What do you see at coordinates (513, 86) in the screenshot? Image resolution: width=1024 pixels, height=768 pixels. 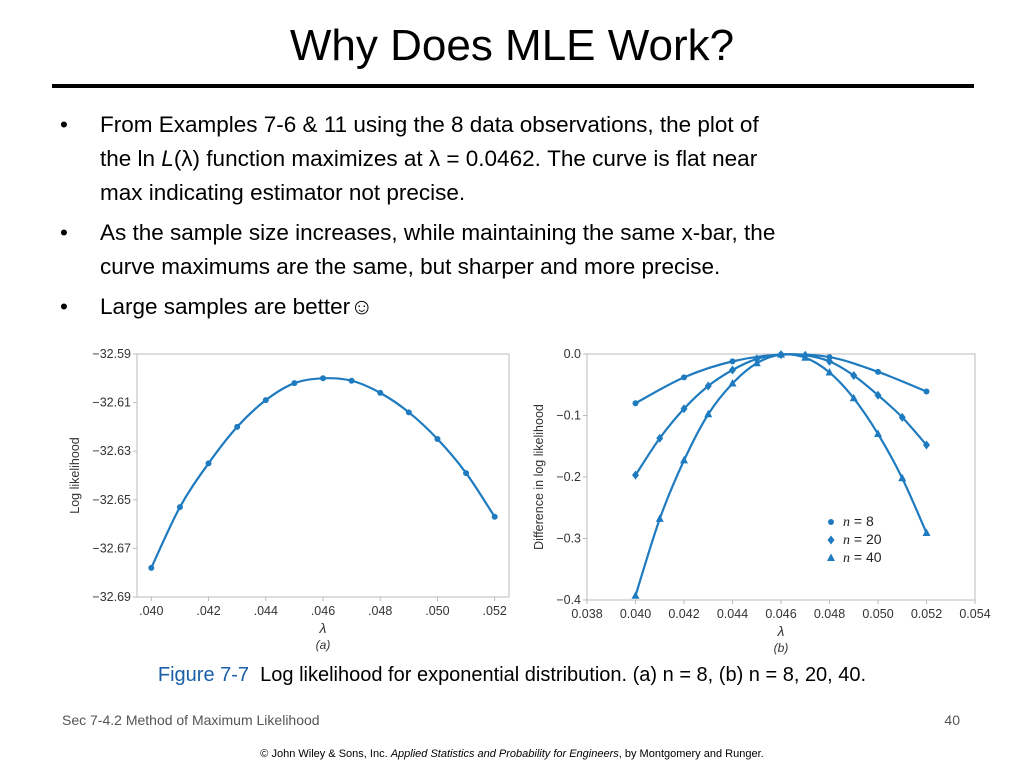 I see `title-divider` at bounding box center [513, 86].